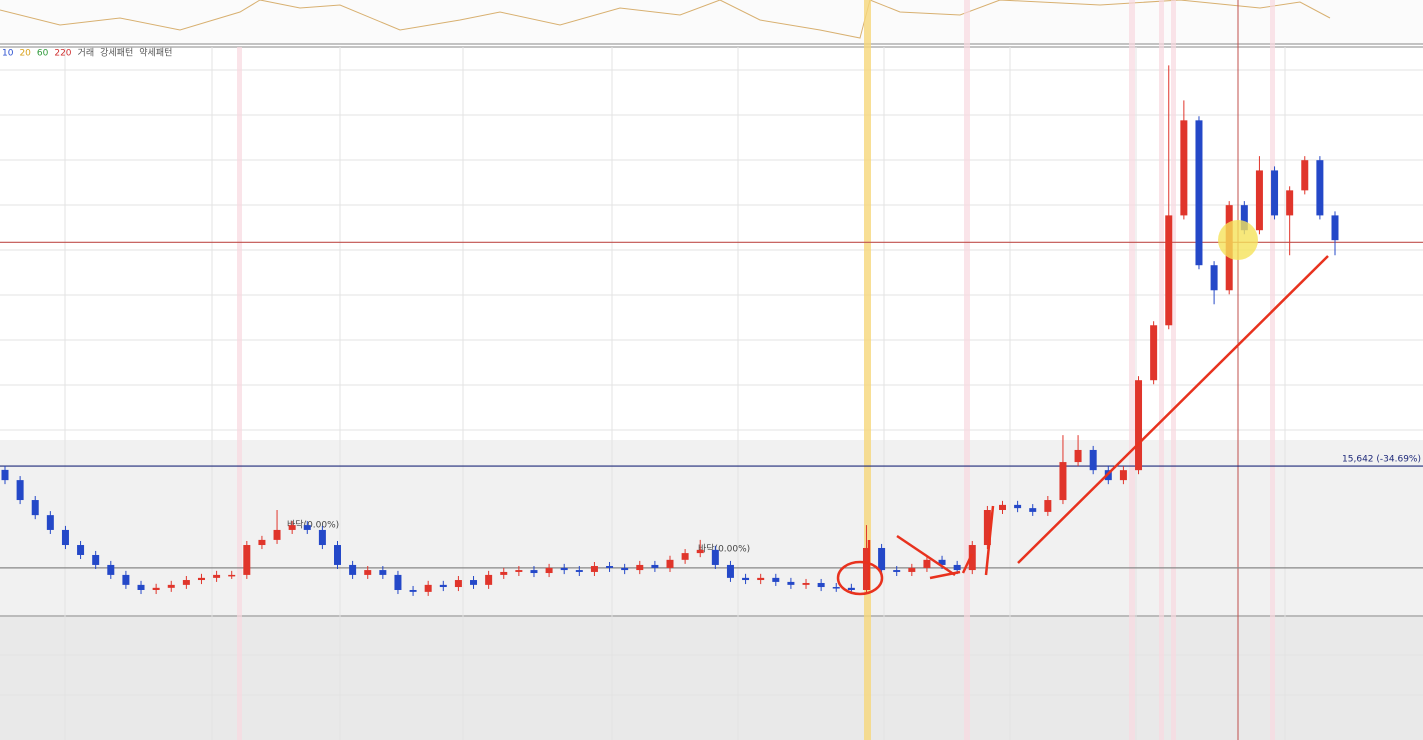 The height and width of the screenshot is (740, 1423). I want to click on legend-entry: 약세패턴, so click(155, 53).